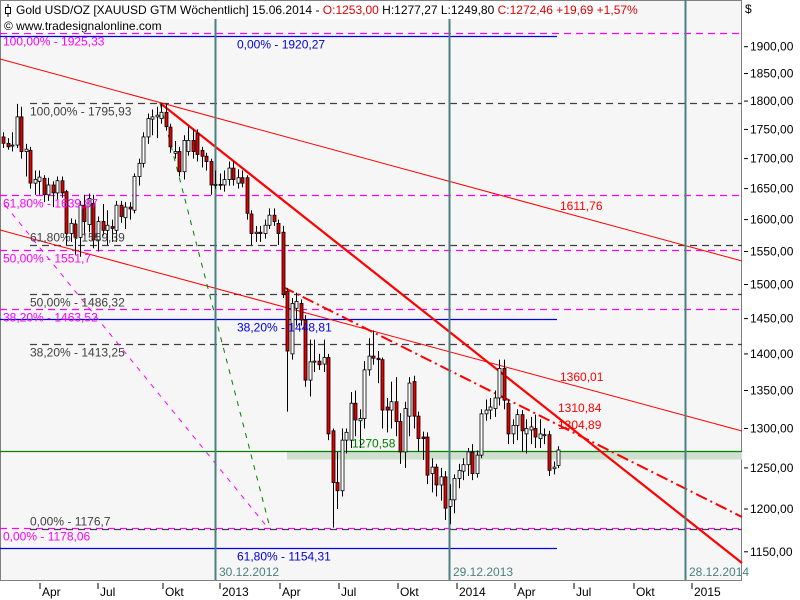  I want to click on level-label: 100,00% - 1795,93, so click(81, 112).